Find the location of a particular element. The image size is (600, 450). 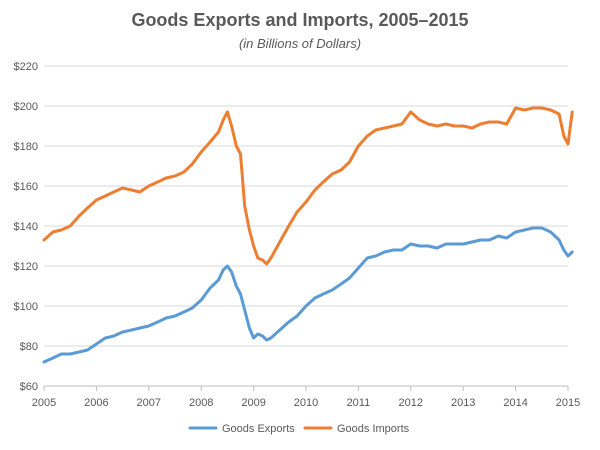

x-tick-label: 2009 is located at coordinates (253, 403).